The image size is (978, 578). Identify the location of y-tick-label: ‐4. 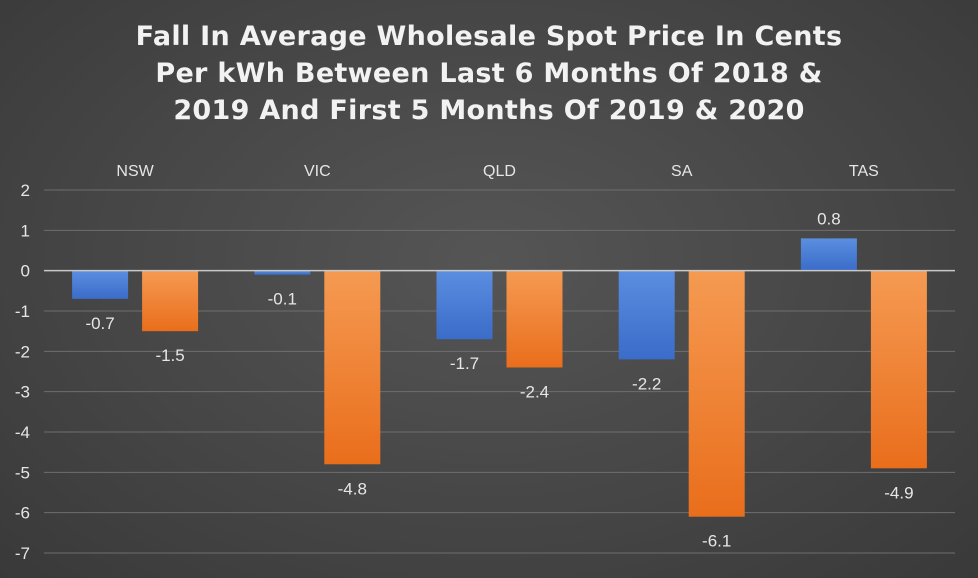
(22, 432).